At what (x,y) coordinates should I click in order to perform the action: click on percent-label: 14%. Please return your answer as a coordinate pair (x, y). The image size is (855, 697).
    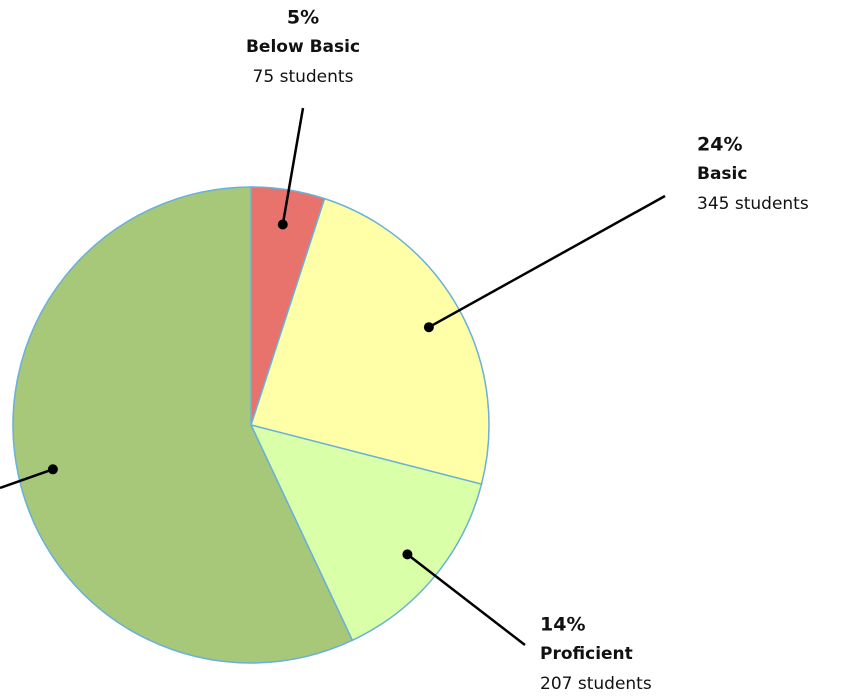
    Looking at the image, I should click on (562, 625).